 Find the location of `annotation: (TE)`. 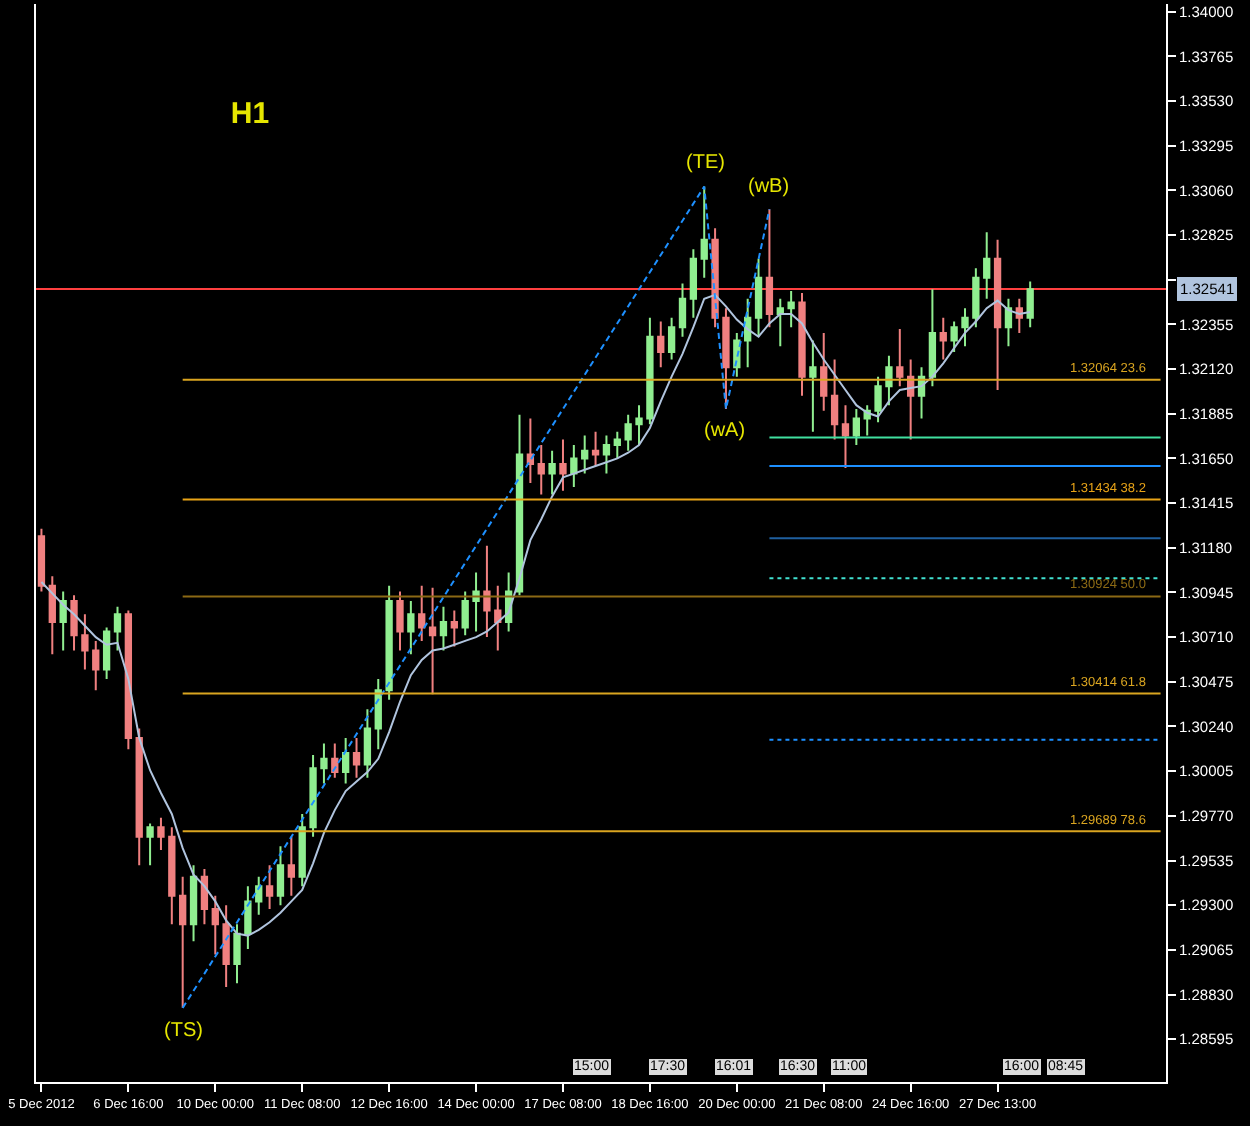

annotation: (TE) is located at coordinates (705, 163).